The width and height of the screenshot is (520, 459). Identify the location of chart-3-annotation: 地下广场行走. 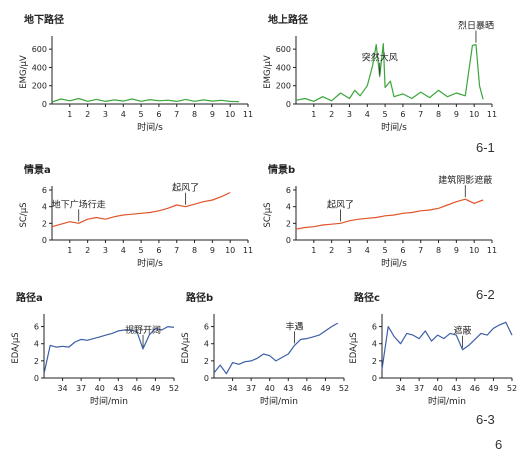
(79, 204).